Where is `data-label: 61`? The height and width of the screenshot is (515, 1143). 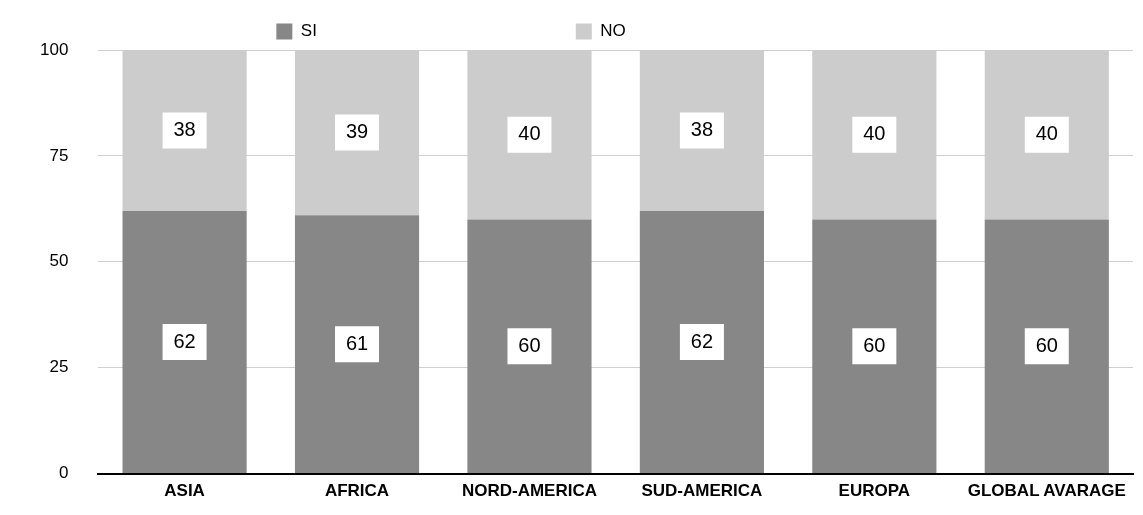
data-label: 61 is located at coordinates (357, 342).